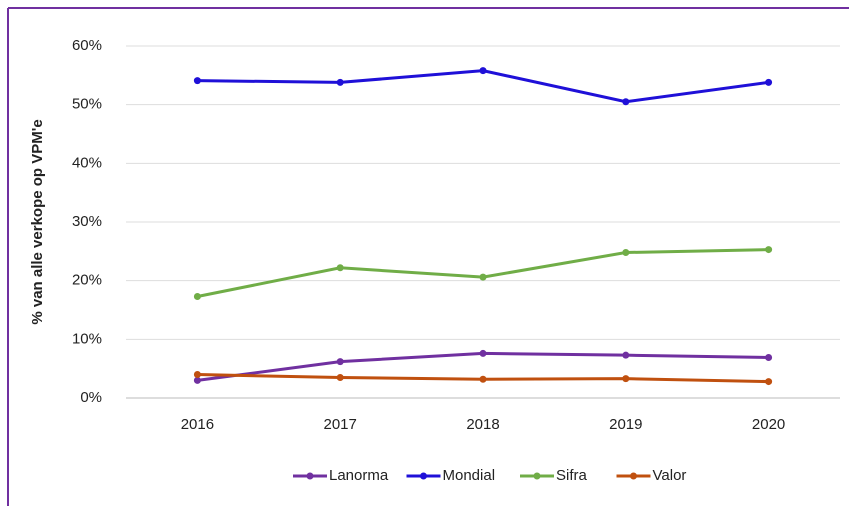  I want to click on y-tick-label: 20%, so click(87, 280).